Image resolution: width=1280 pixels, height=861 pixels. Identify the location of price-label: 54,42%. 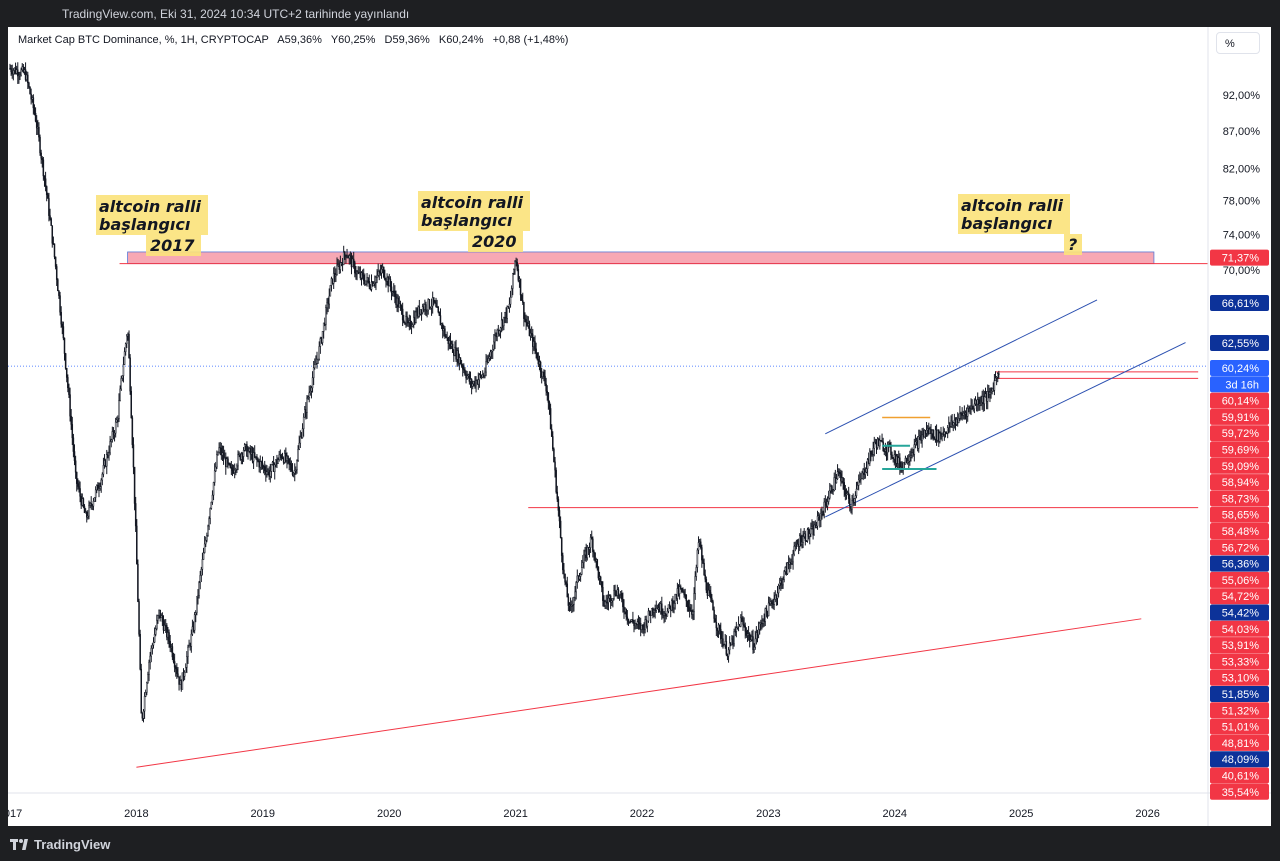
(1241, 614).